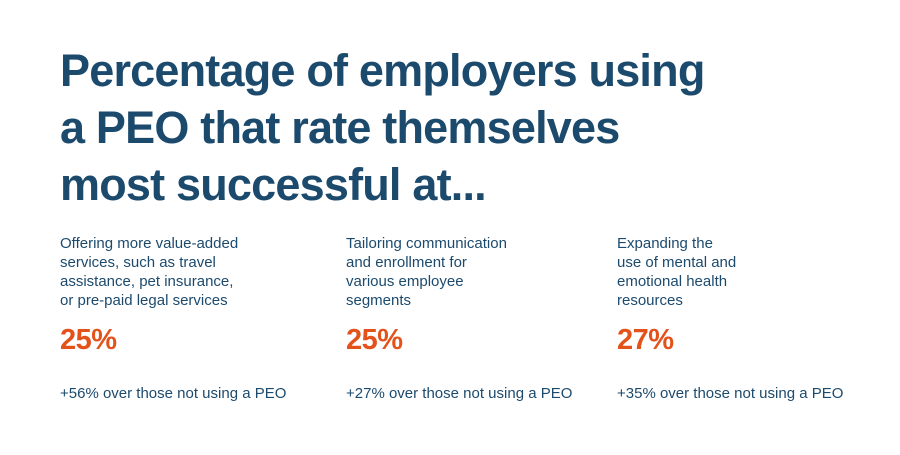  What do you see at coordinates (730, 393) in the screenshot?
I see `stat-comparison: +35% over those not using a PEO` at bounding box center [730, 393].